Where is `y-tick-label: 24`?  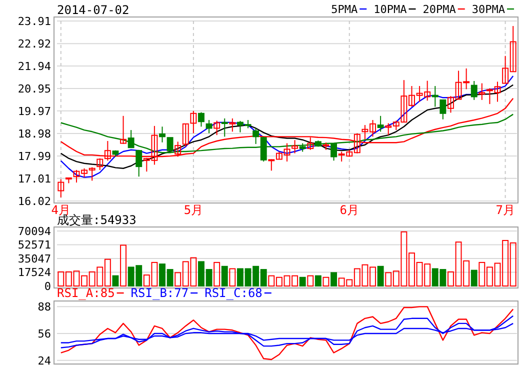 y-tick-label: 24 is located at coordinates (45, 359).